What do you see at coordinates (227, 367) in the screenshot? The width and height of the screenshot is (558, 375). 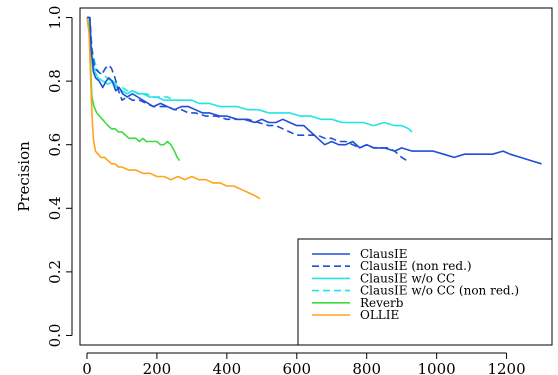 I see `x-tick-label: 400` at bounding box center [227, 367].